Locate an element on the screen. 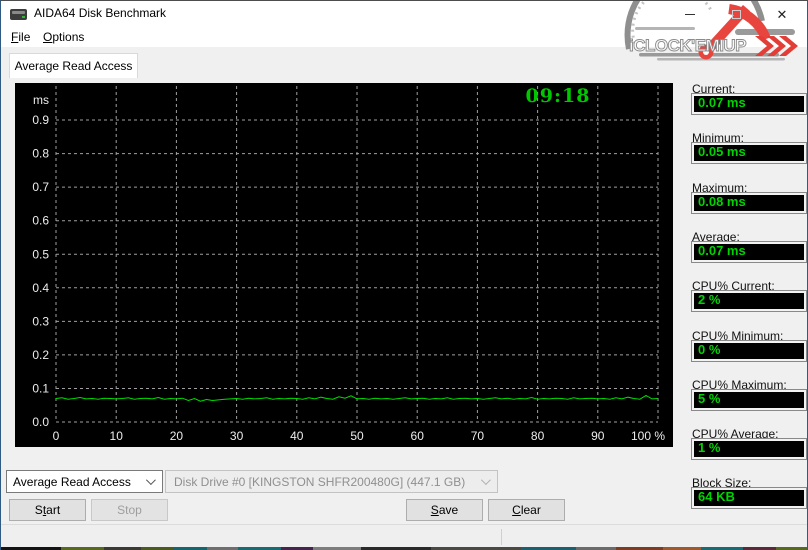 Image resolution: width=808 pixels, height=550 pixels. y-tick-label: 0.9 is located at coordinates (40, 120).